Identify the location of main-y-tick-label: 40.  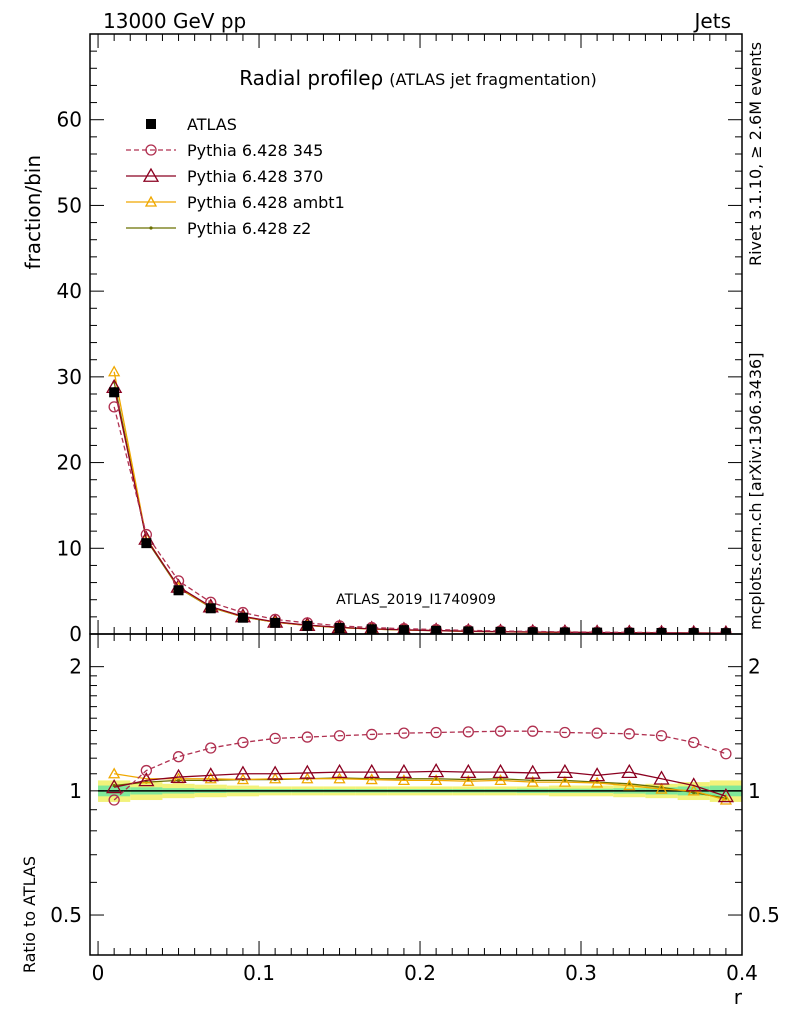
(69, 291).